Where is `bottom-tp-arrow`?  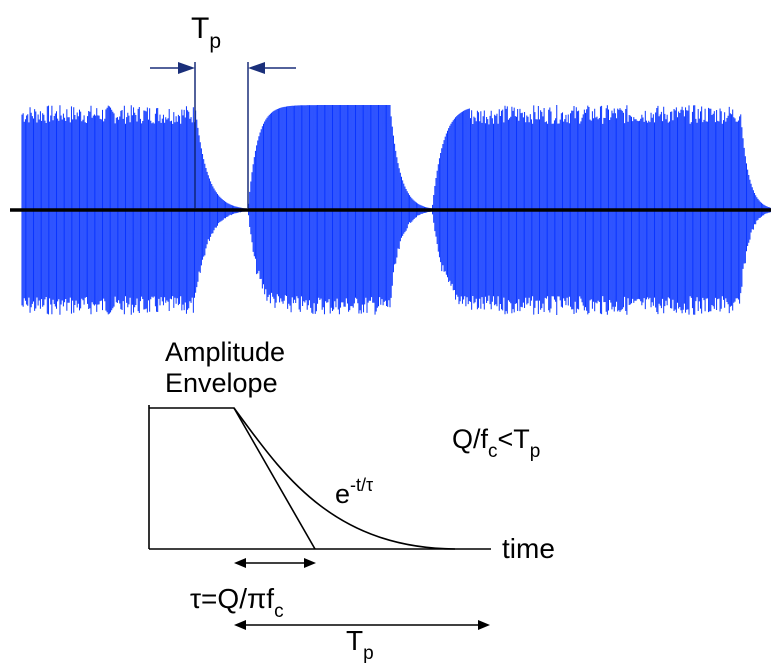 bottom-tp-arrow is located at coordinates (362, 625).